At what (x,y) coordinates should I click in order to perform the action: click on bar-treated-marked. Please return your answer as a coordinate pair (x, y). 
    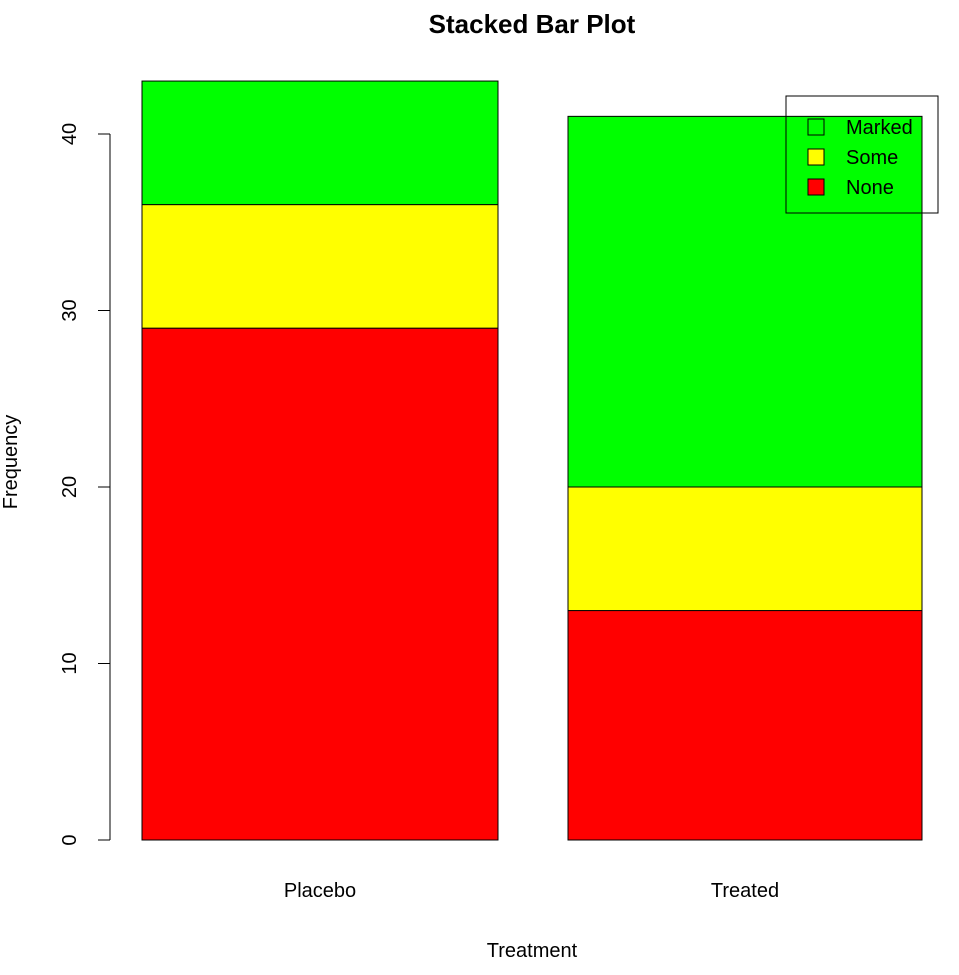
    Looking at the image, I should click on (745, 301).